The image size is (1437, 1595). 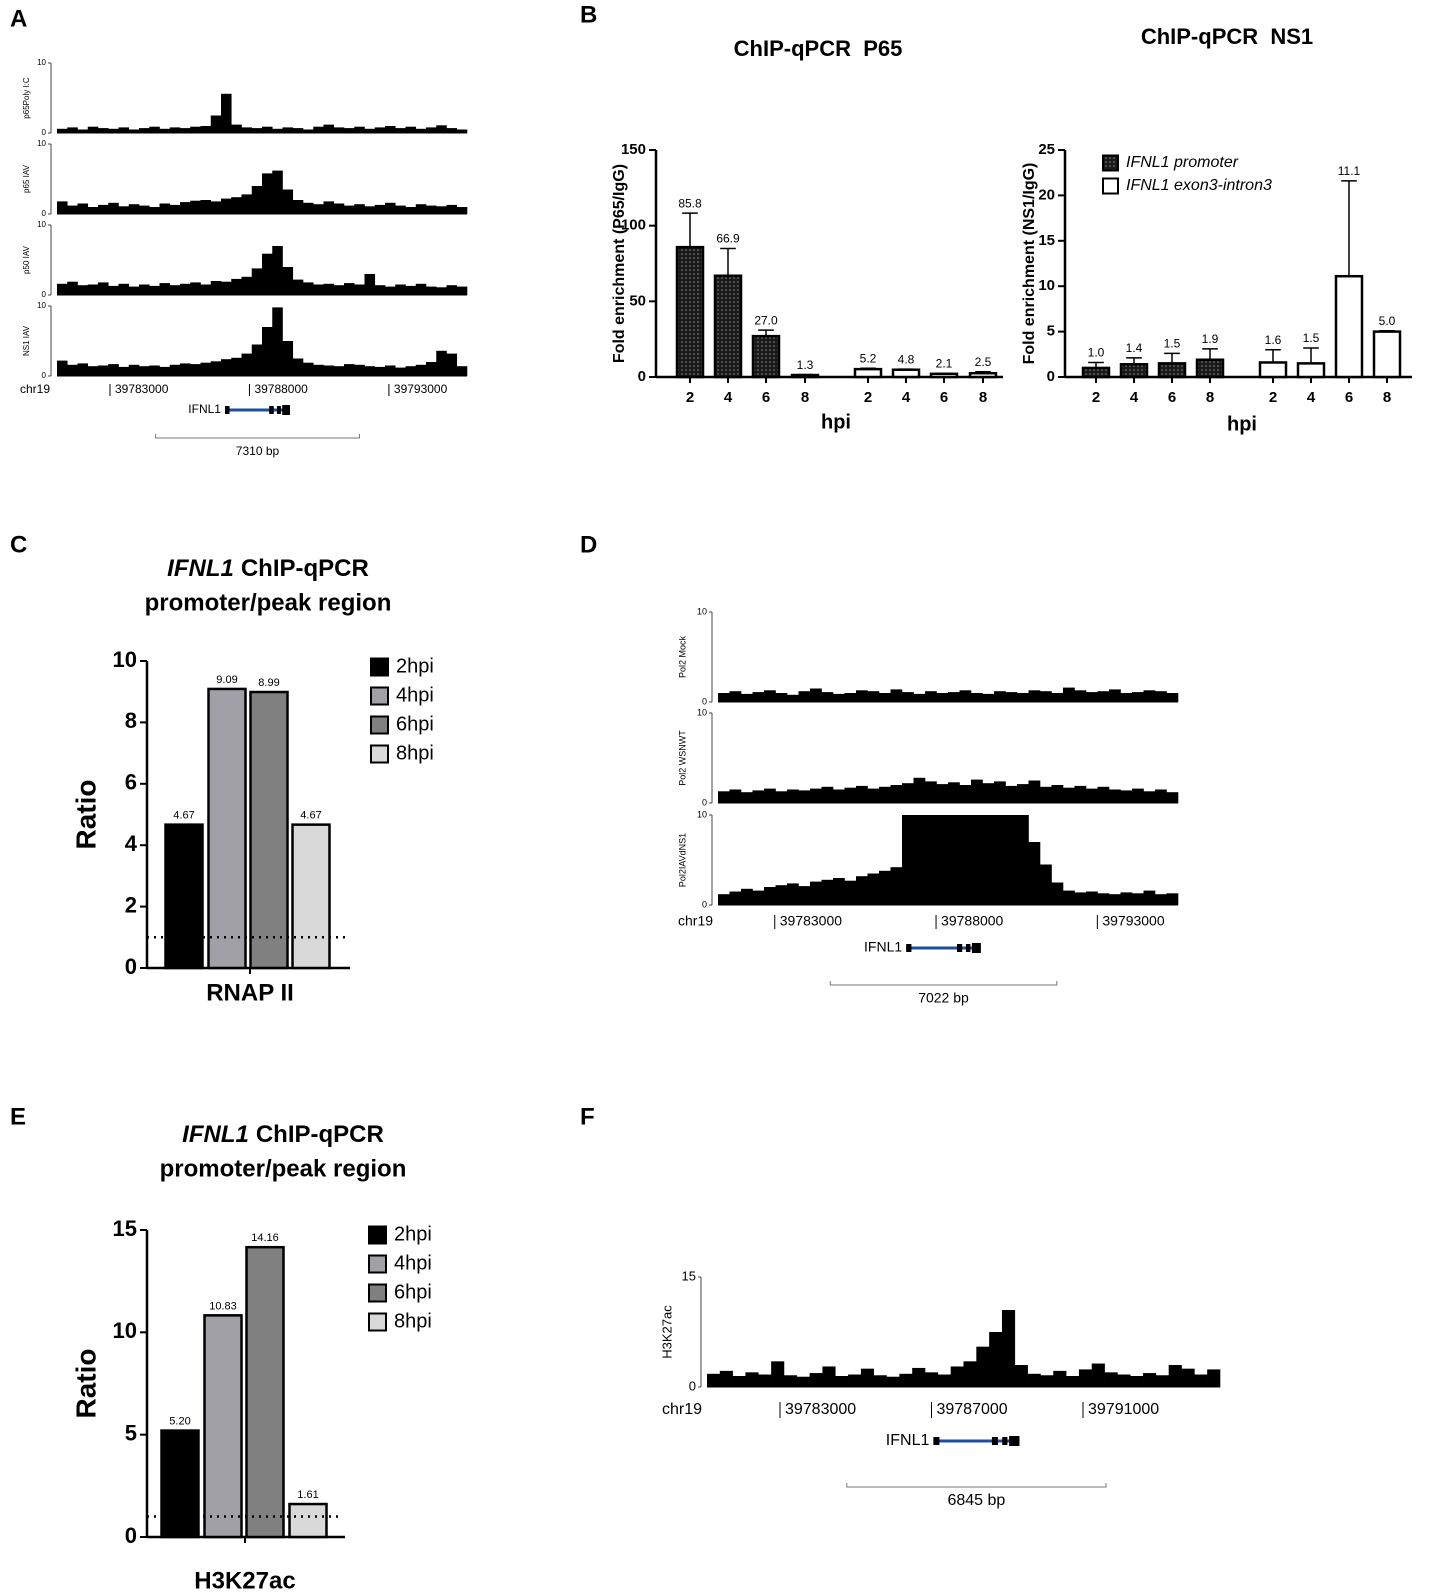 What do you see at coordinates (666, 1332) in the screenshot?
I see `track-name: H3K27ac` at bounding box center [666, 1332].